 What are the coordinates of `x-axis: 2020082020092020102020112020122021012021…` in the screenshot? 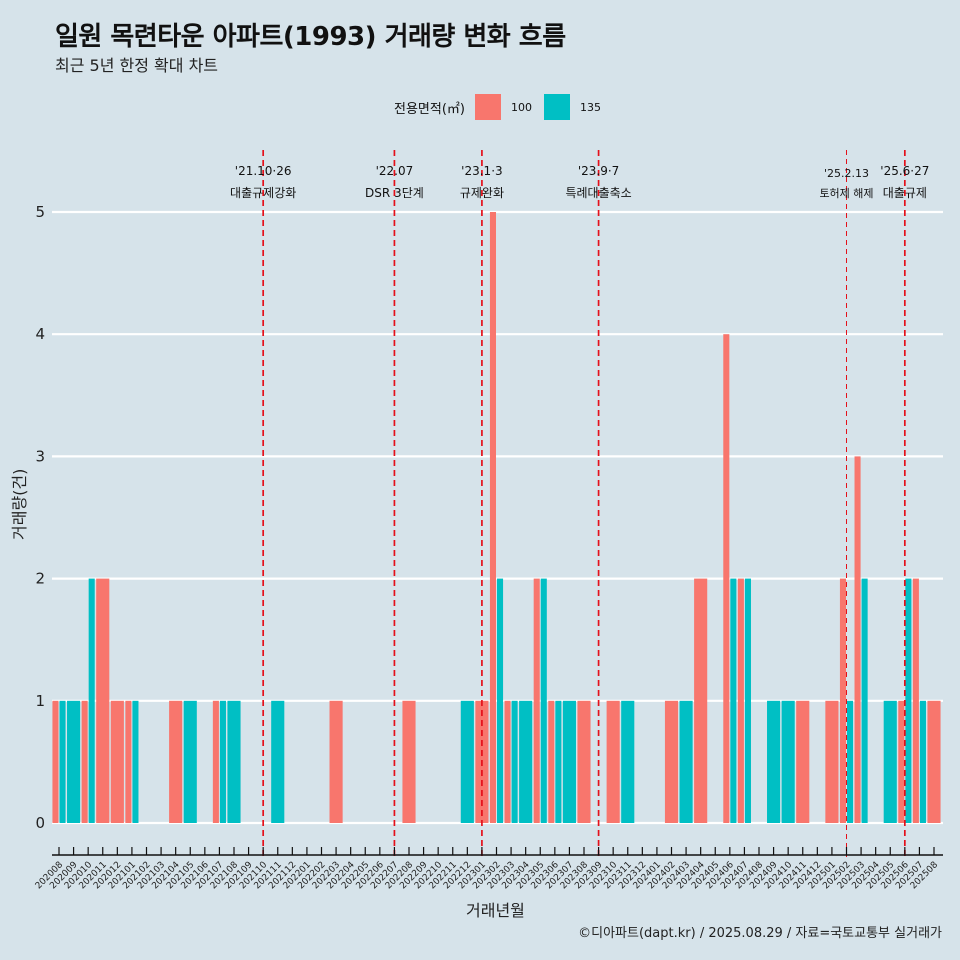 It's located at (488, 869).